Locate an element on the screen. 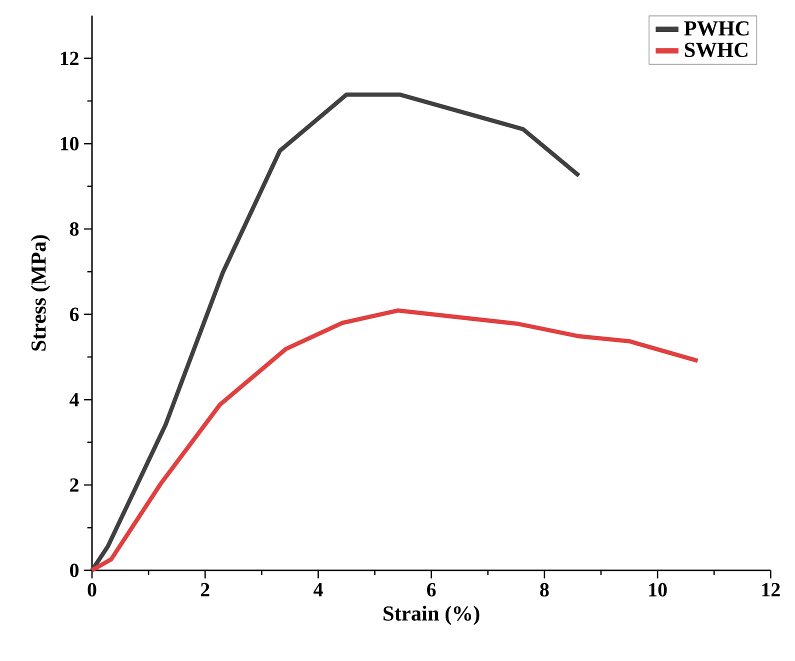 The width and height of the screenshot is (795, 661). x-tick-label: 10 is located at coordinates (658, 590).